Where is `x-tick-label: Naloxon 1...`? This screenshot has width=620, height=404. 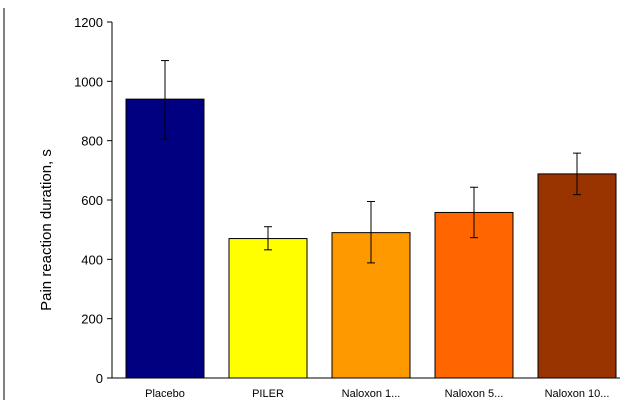 x-tick-label: Naloxon 1... is located at coordinates (371, 394).